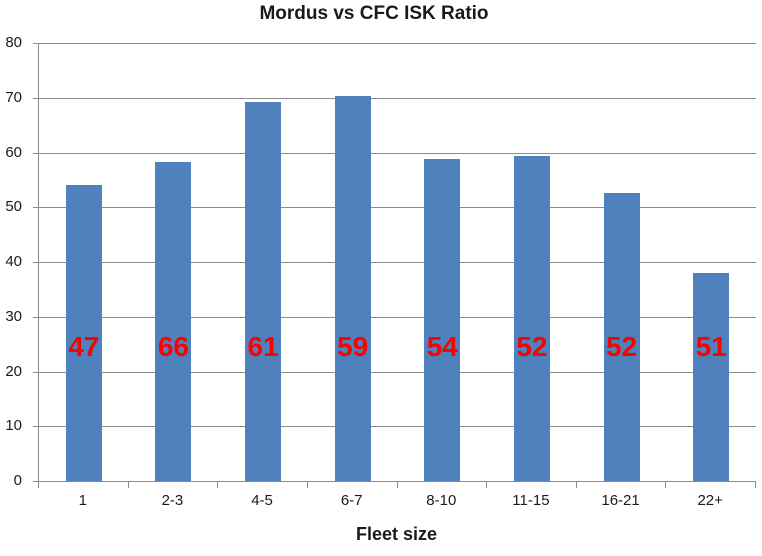 This screenshot has height=556, width=762. What do you see at coordinates (13, 97) in the screenshot?
I see `y-tick-label: 70` at bounding box center [13, 97].